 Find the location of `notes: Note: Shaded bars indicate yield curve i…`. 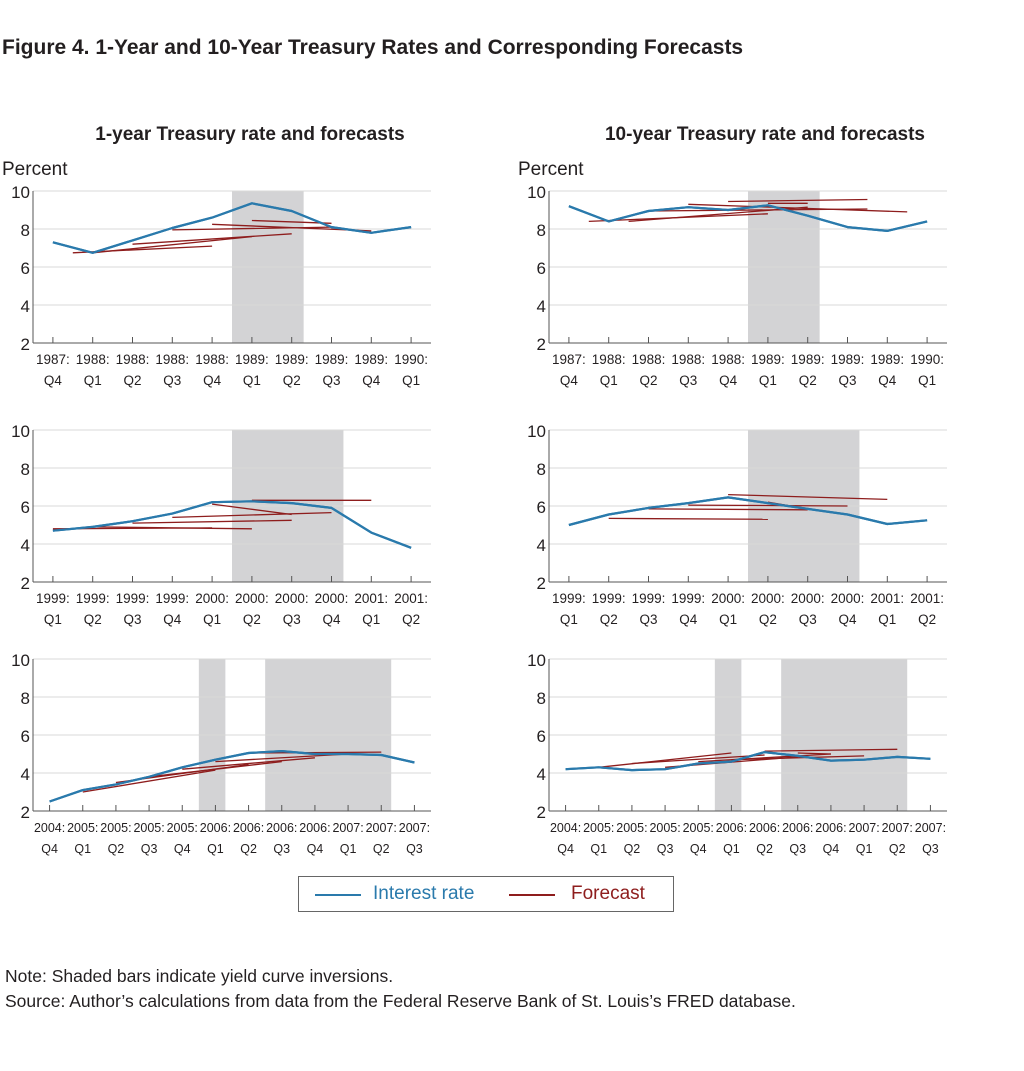

notes: Note: Shaded bars indicate yield curve i… is located at coordinates (400, 989).